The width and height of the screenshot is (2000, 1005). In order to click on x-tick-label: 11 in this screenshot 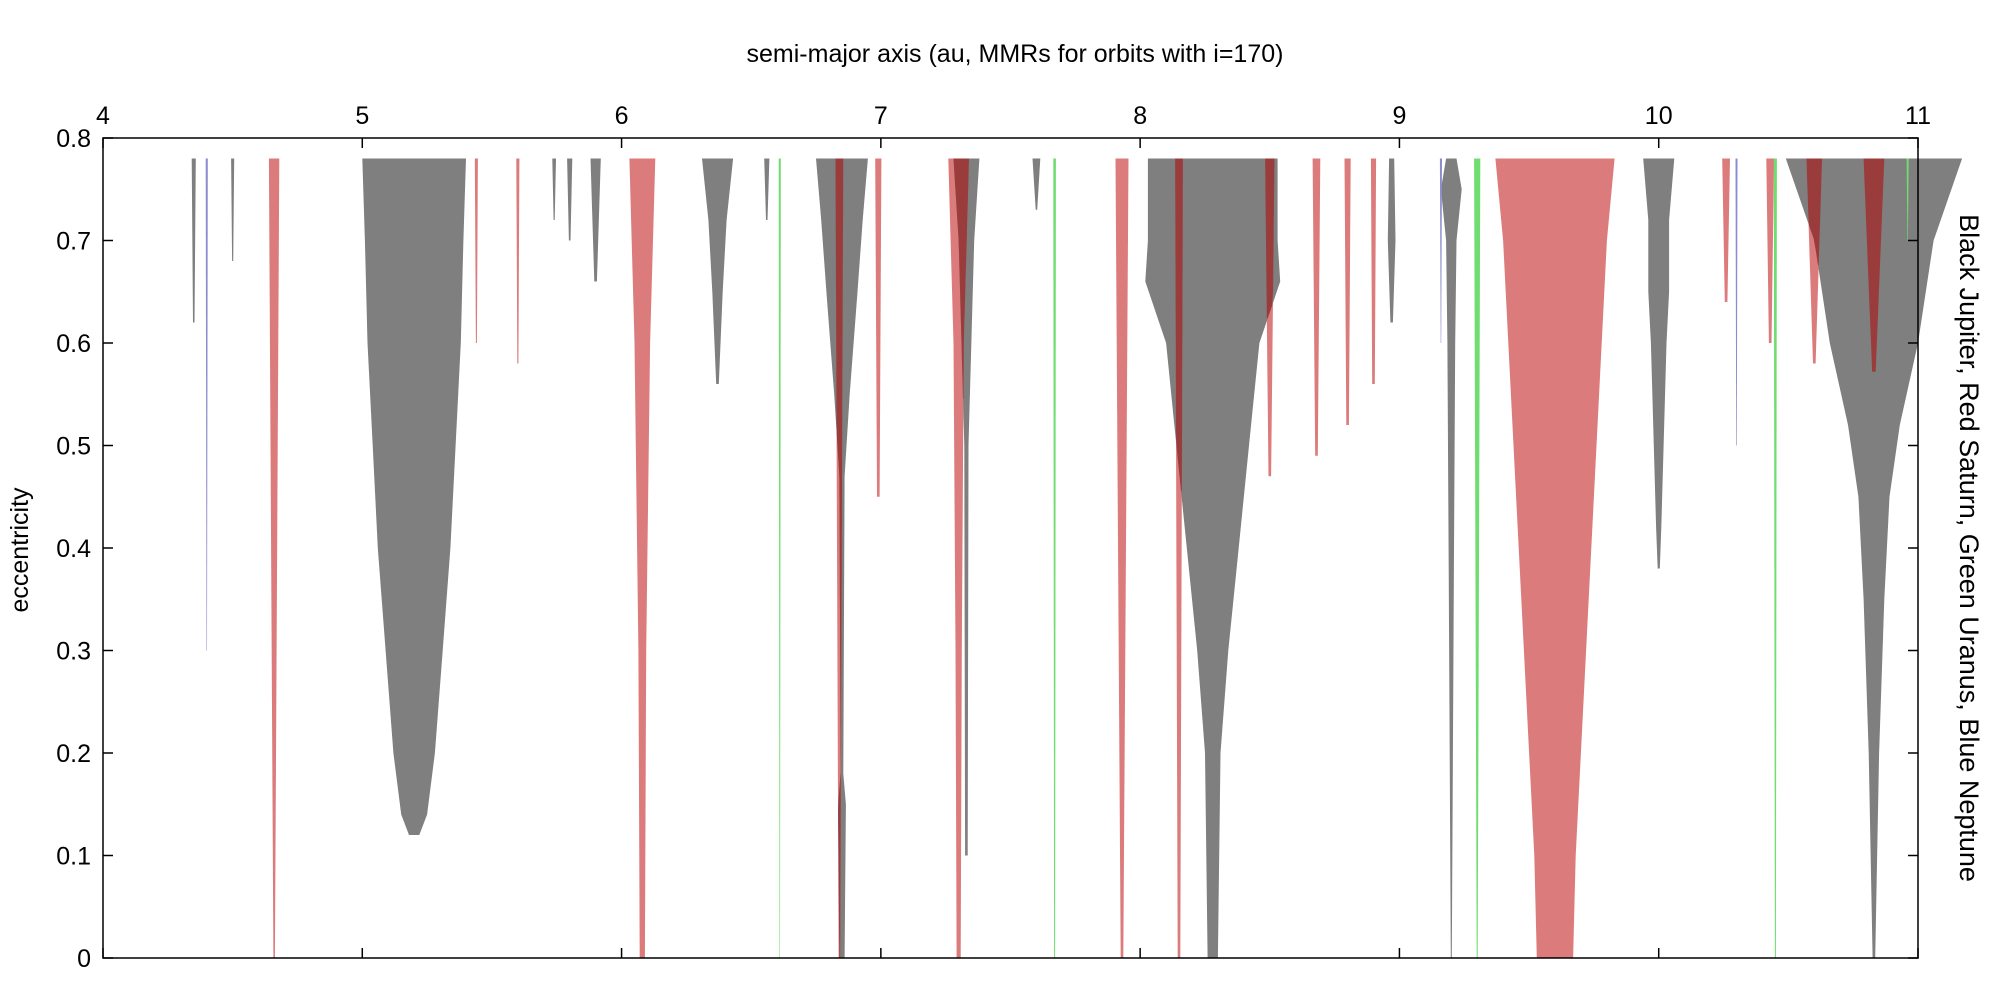, I will do `click(1918, 116)`.